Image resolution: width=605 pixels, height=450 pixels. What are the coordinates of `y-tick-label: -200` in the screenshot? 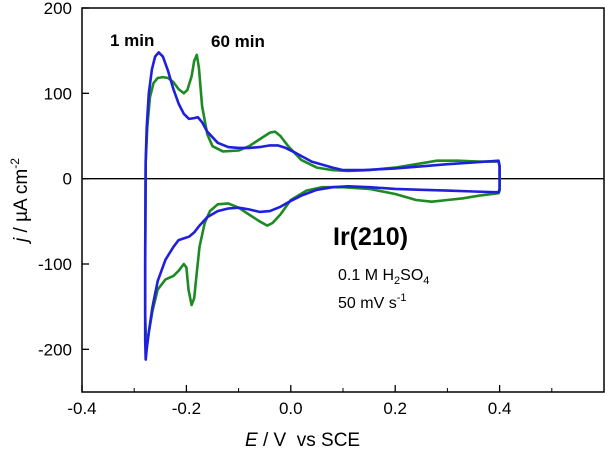 It's located at (55, 349).